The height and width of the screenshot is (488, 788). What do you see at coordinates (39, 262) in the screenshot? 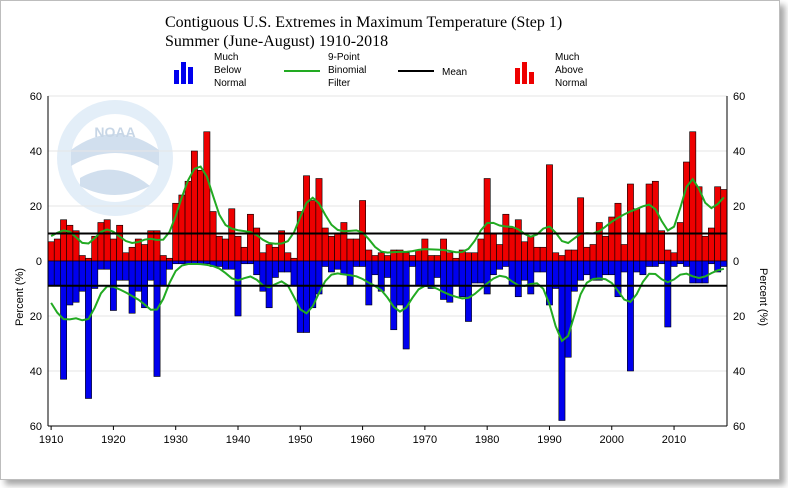
I see `y-tick-label-left: 0` at bounding box center [39, 262].